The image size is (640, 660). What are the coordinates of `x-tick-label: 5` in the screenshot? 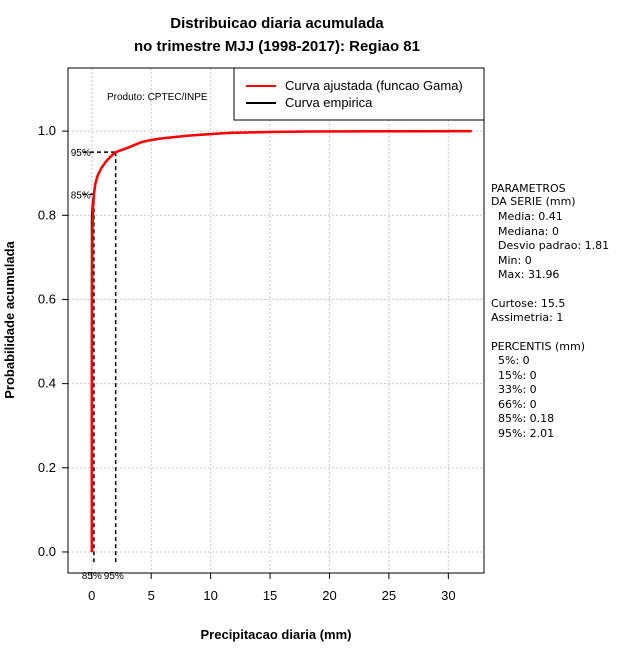 It's located at (151, 595).